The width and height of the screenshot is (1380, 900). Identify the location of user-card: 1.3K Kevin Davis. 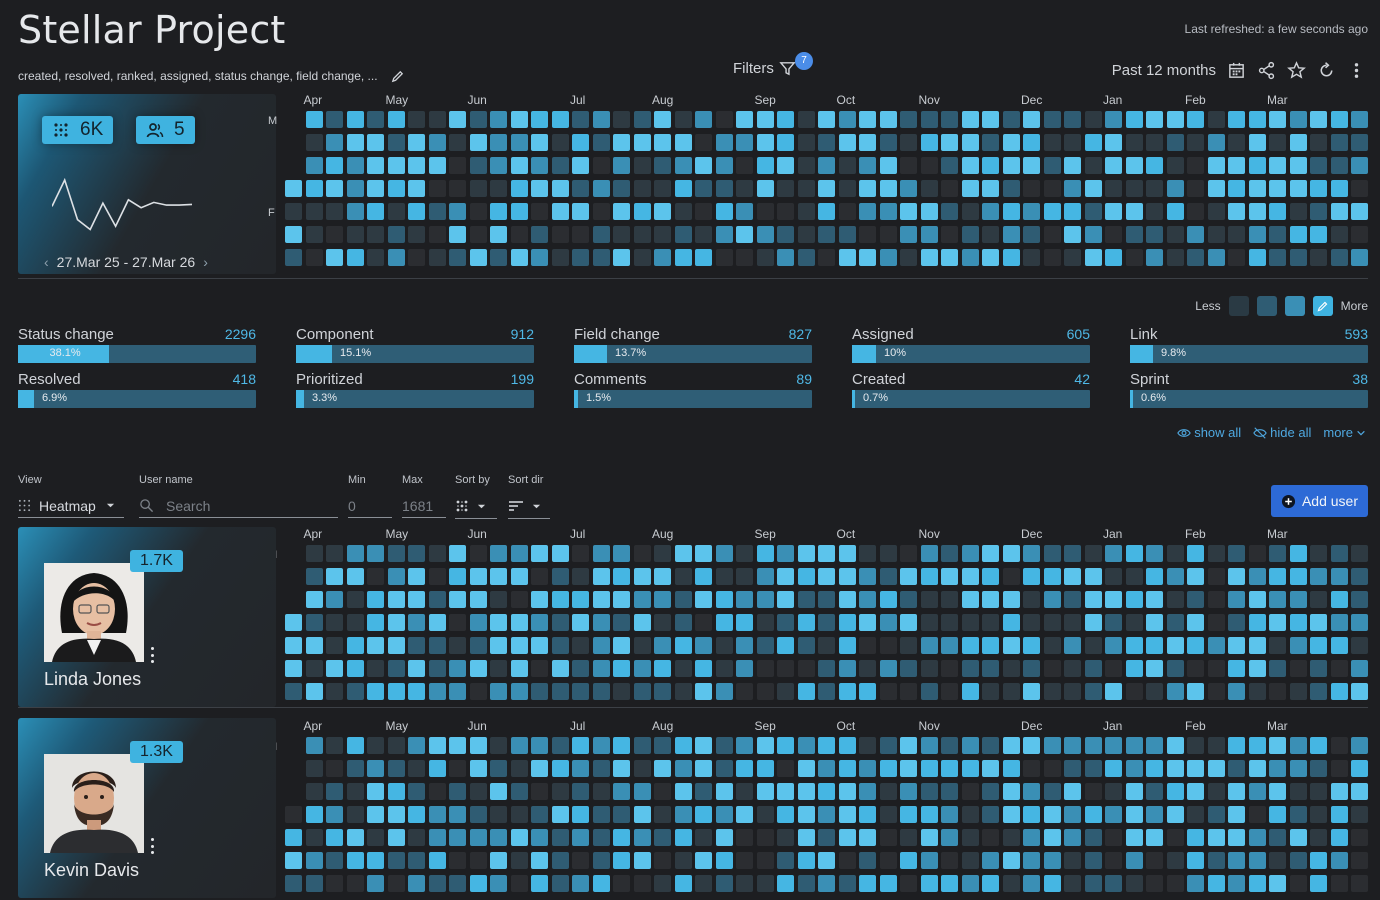
(147, 808).